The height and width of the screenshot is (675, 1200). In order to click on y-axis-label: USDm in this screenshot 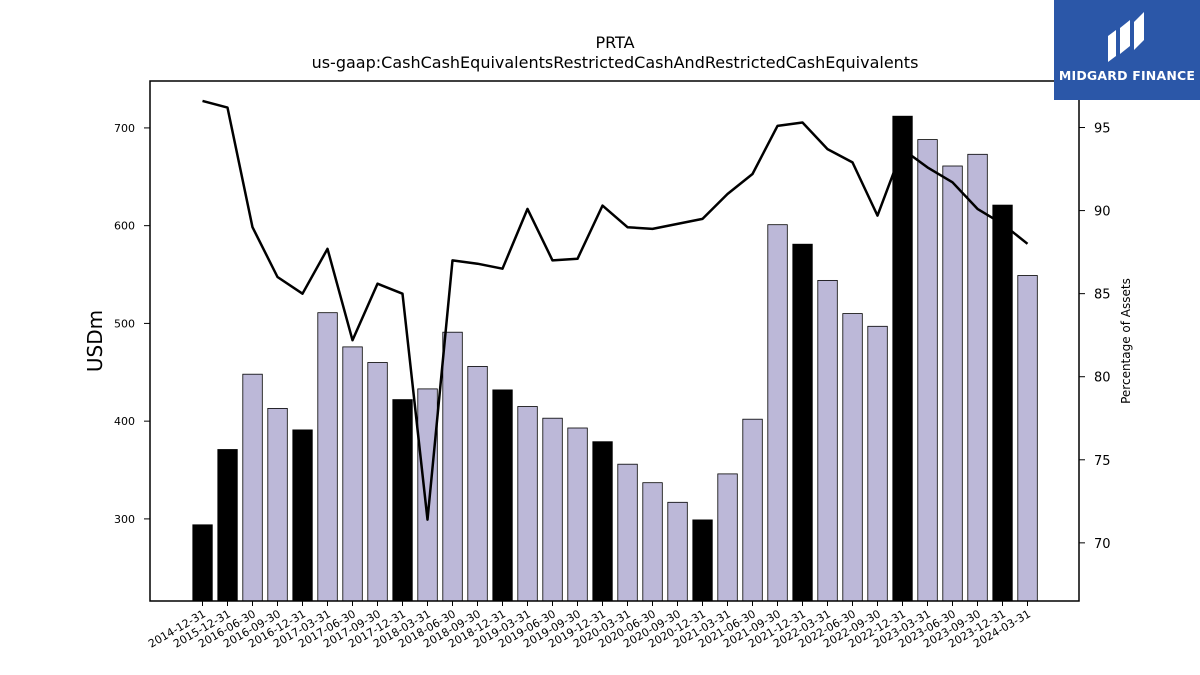, I will do `click(95, 341)`.